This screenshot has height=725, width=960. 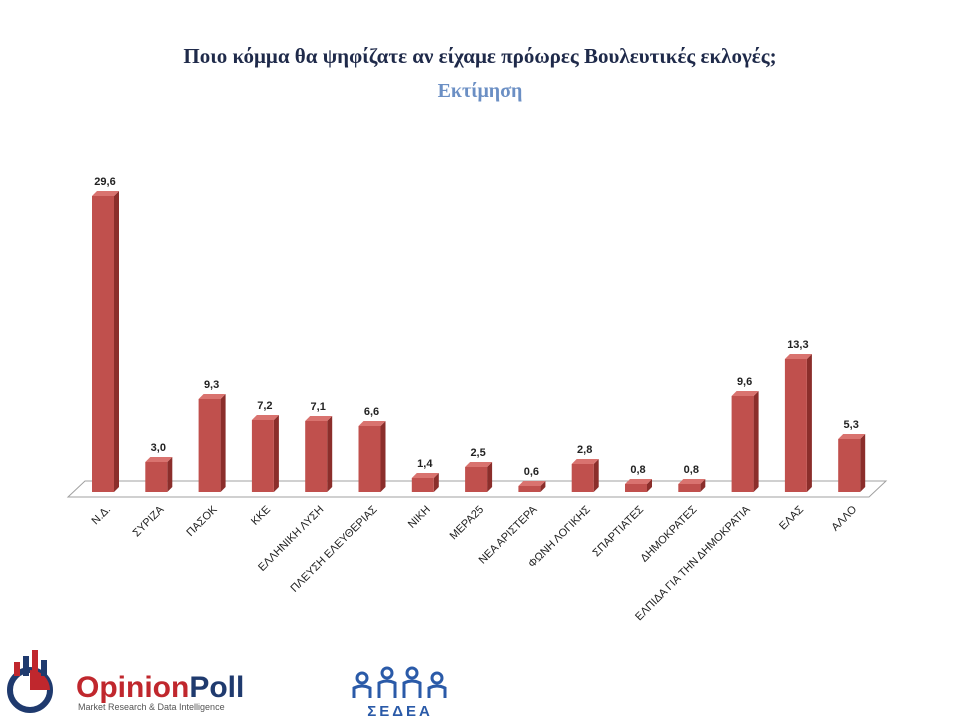 I want to click on data-label: 13,3, so click(x=797, y=345).